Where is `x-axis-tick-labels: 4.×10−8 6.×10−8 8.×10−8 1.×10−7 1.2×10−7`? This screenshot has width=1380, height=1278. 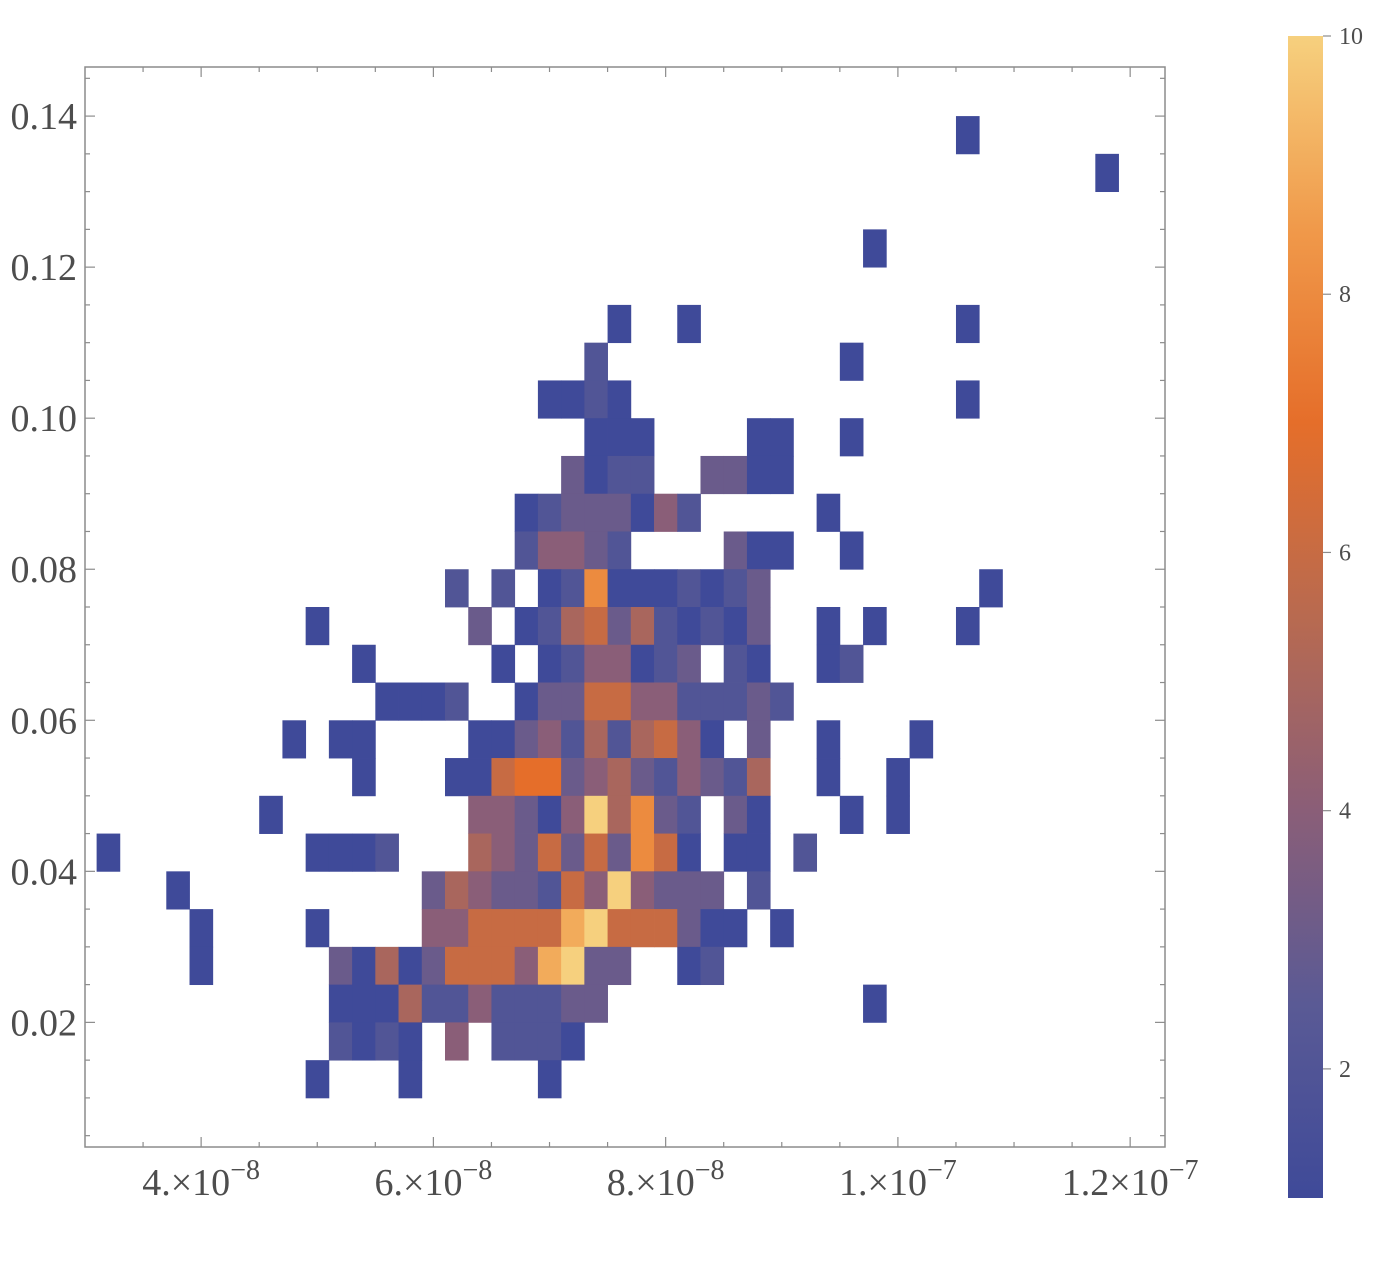
x-axis-tick-labels: 4.×10−8 6.×10−8 8.×10−8 1.×10−7 1.2×10−7 is located at coordinates (670, 1179).